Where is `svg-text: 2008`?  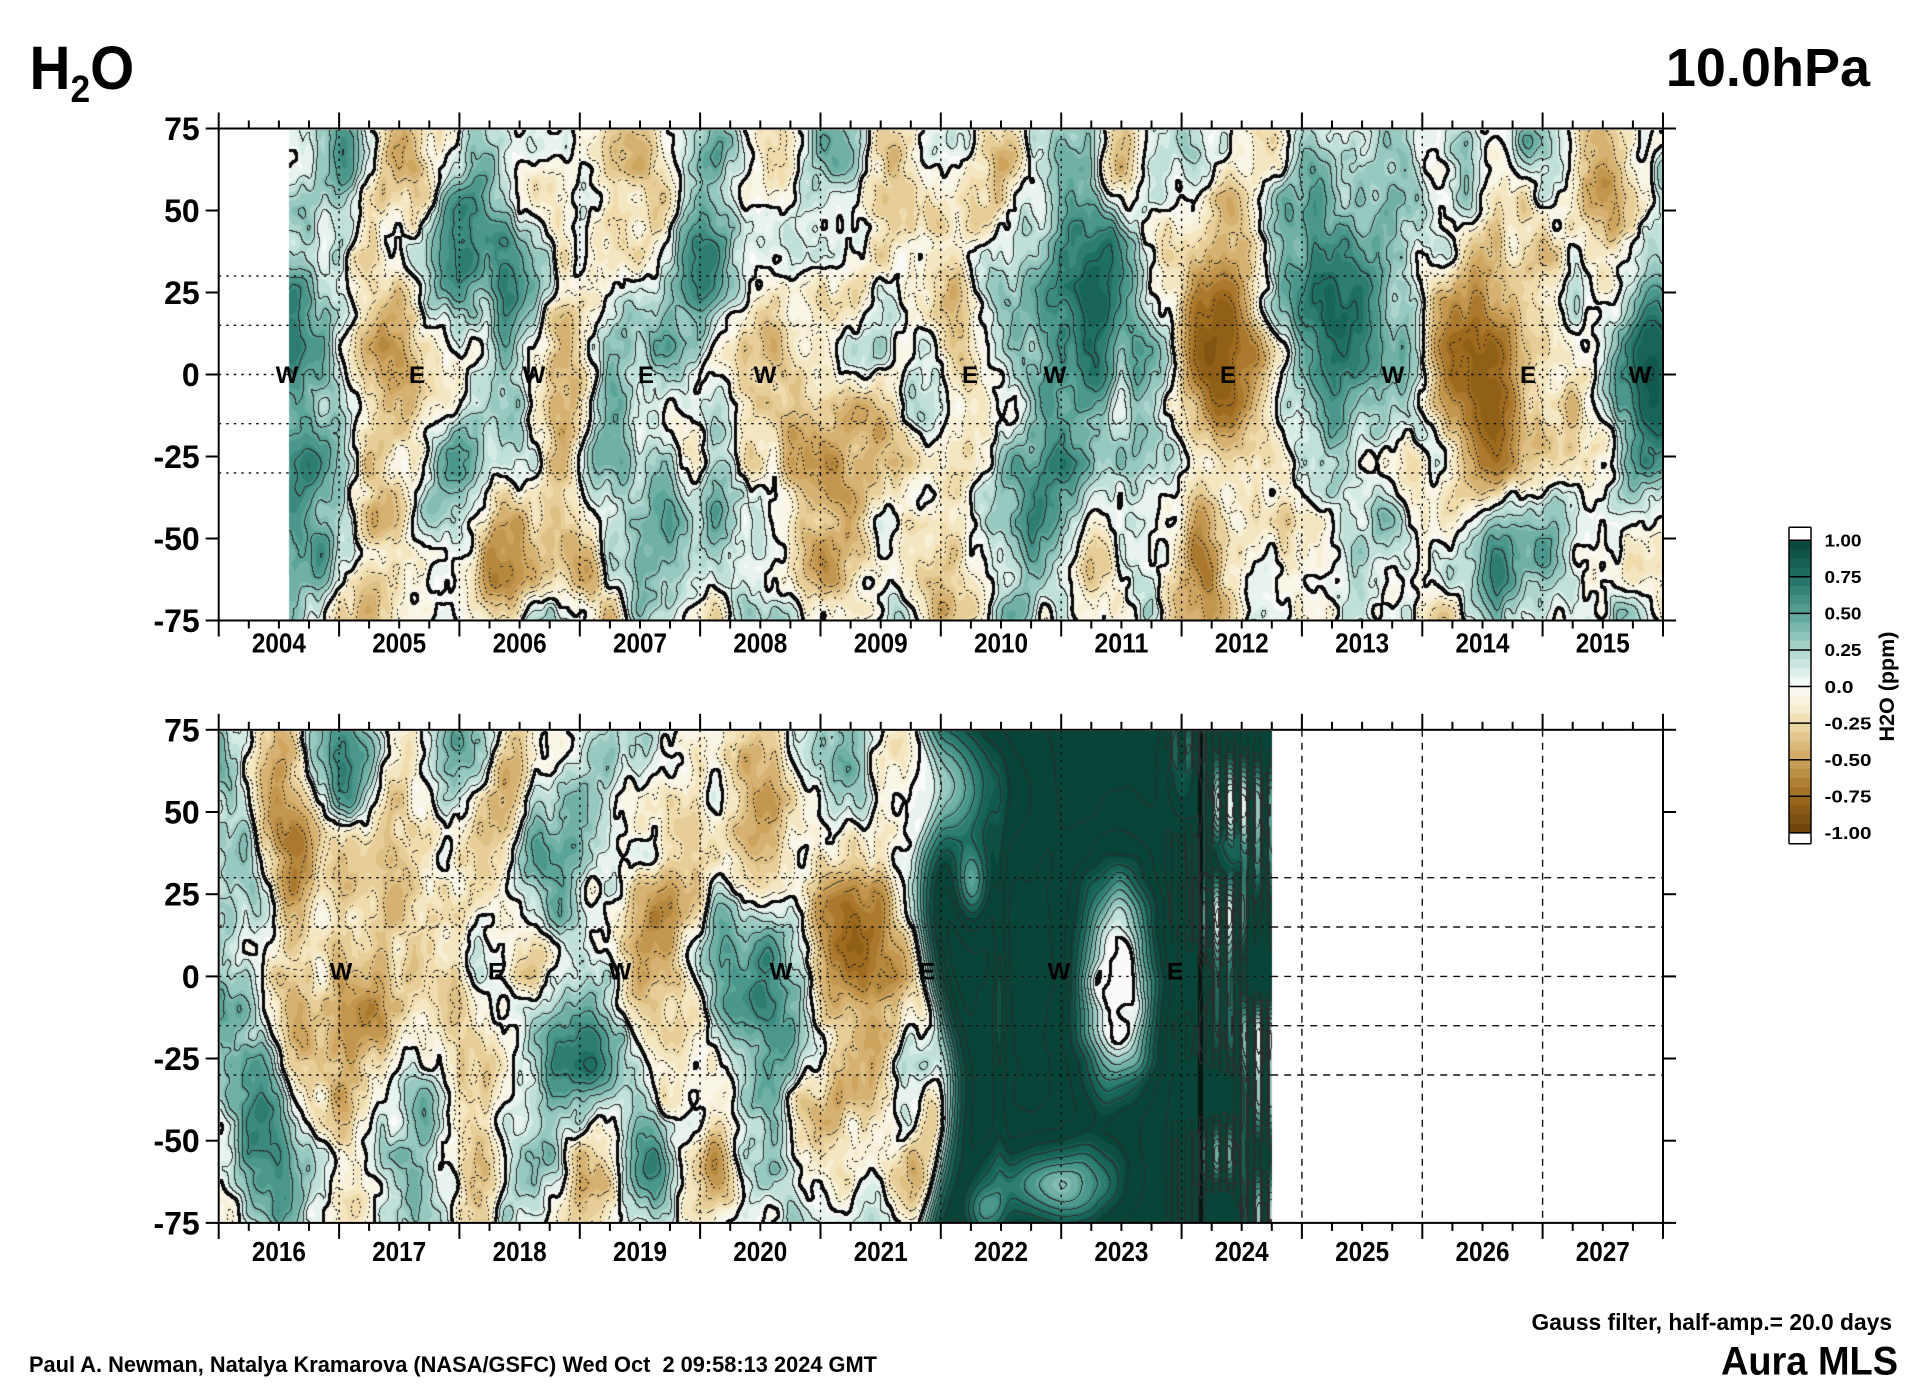
svg-text: 2008 is located at coordinates (760, 643).